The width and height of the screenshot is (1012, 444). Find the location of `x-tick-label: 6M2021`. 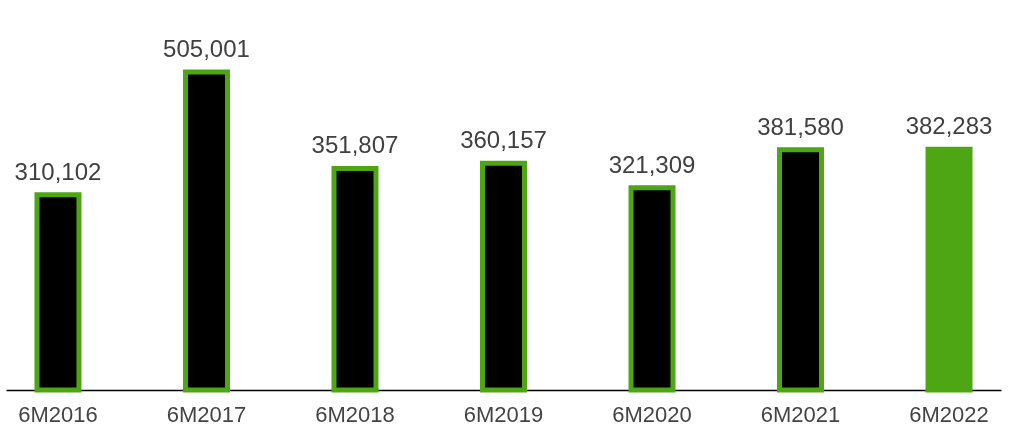

x-tick-label: 6M2021 is located at coordinates (800, 414).